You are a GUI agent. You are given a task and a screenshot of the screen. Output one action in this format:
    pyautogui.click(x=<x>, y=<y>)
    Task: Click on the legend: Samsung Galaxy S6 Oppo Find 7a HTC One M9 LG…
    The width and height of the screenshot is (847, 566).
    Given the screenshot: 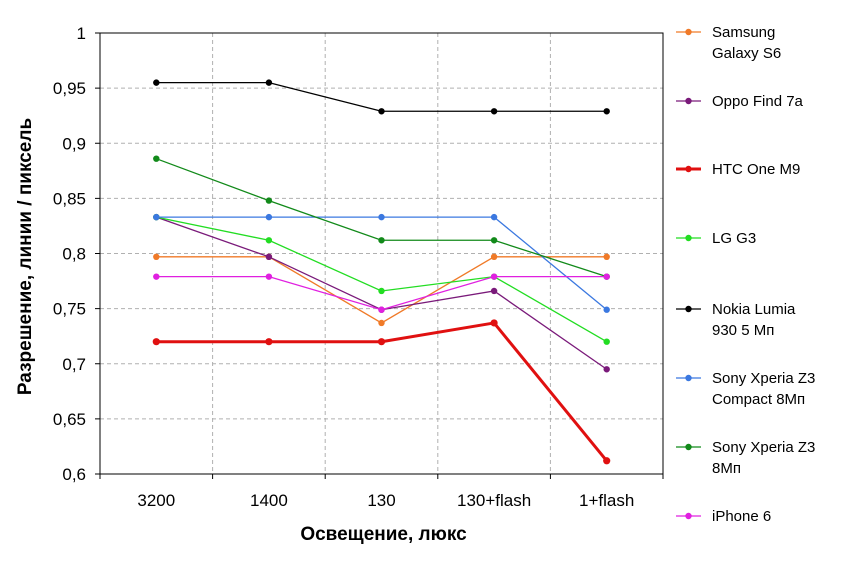 What is the action you would take?
    pyautogui.click(x=745, y=274)
    